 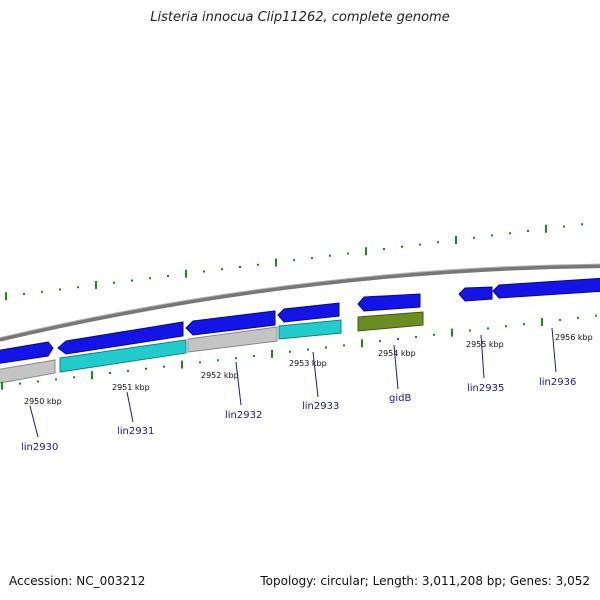 I want to click on scale-label: 2951 kbp, so click(x=131, y=387).